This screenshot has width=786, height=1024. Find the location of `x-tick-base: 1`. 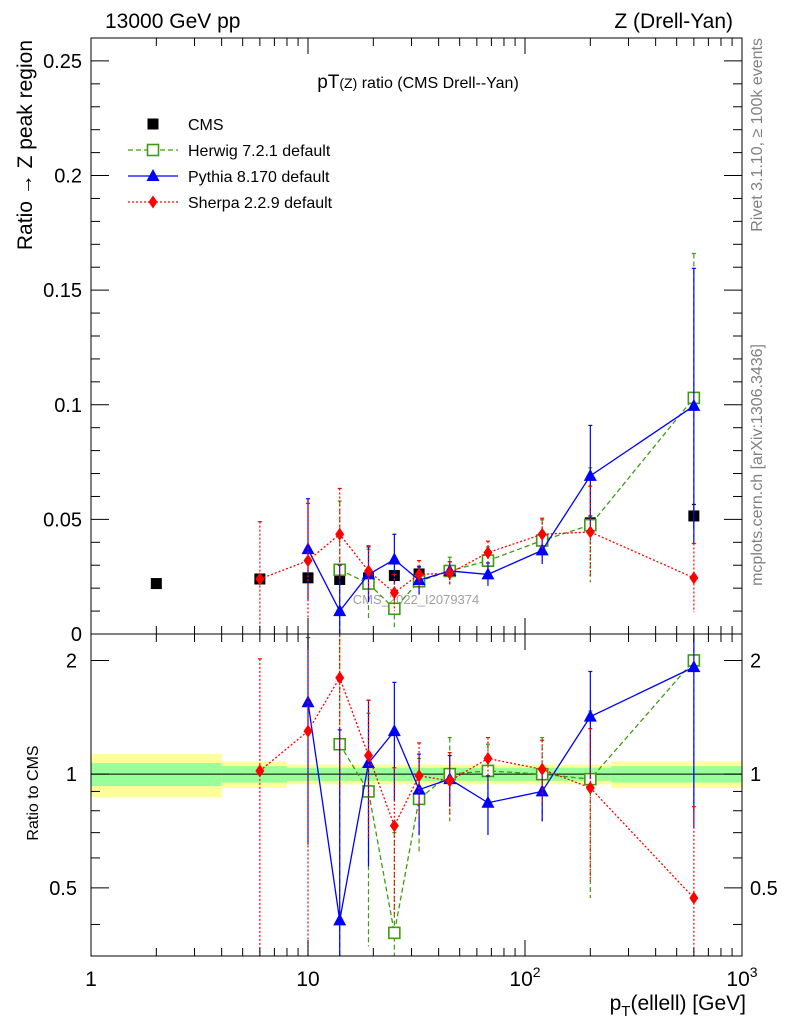

x-tick-base: 1 is located at coordinates (91, 979).